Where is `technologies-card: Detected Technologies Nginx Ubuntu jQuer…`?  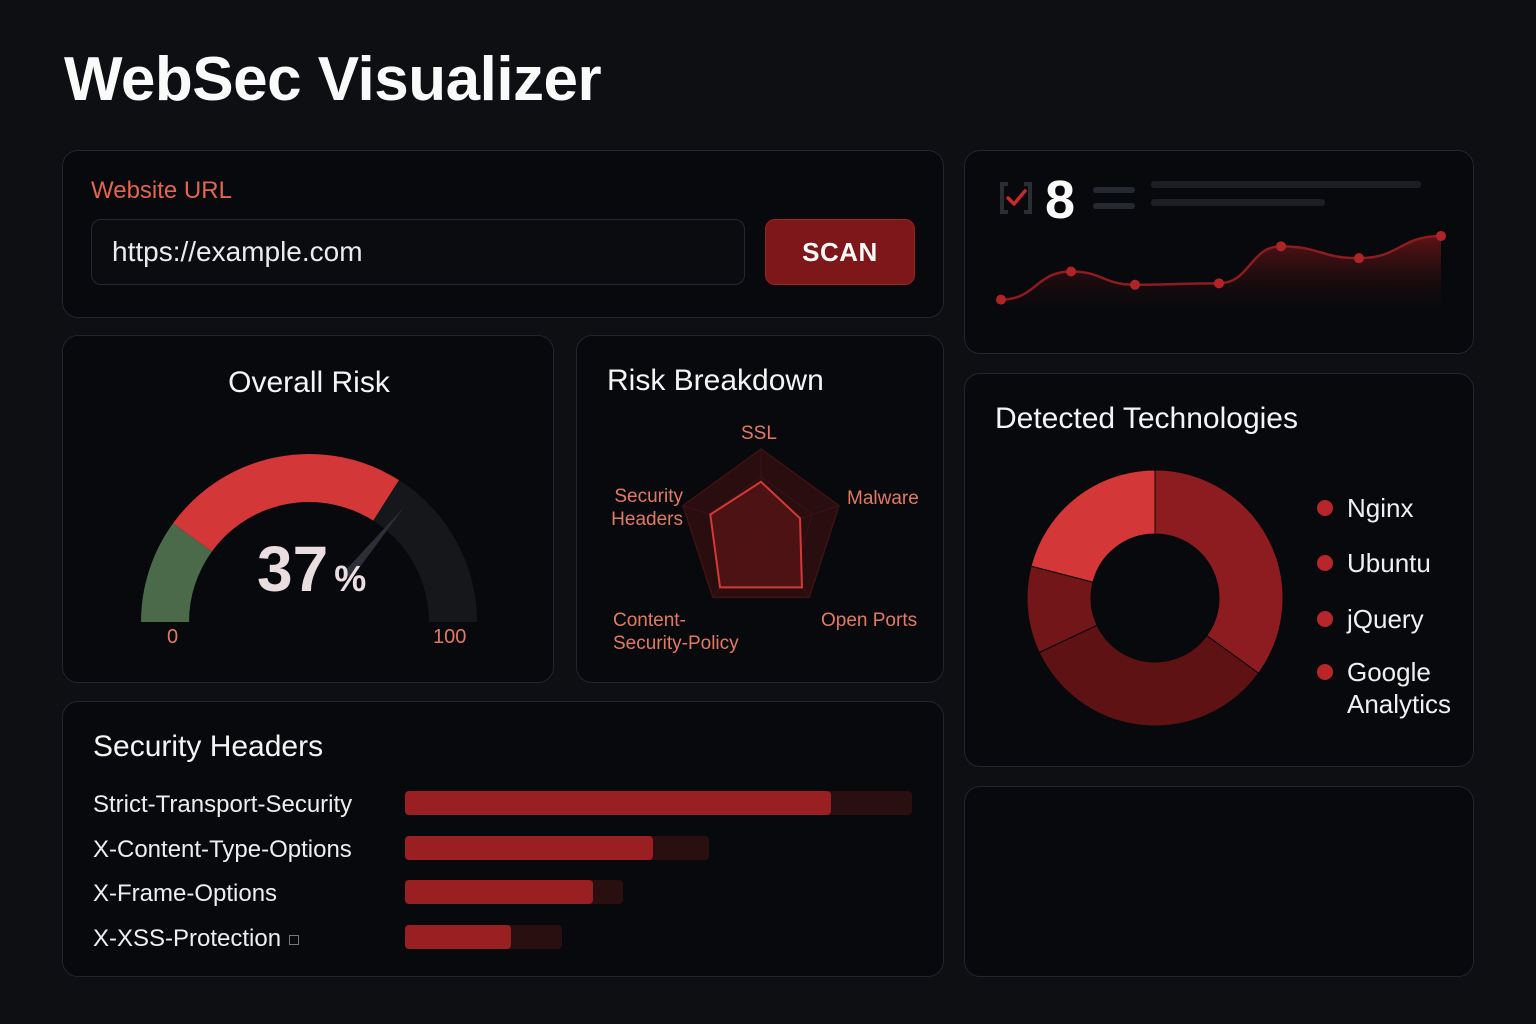 technologies-card: Detected Technologies Nginx Ubuntu jQuer… is located at coordinates (1219, 570).